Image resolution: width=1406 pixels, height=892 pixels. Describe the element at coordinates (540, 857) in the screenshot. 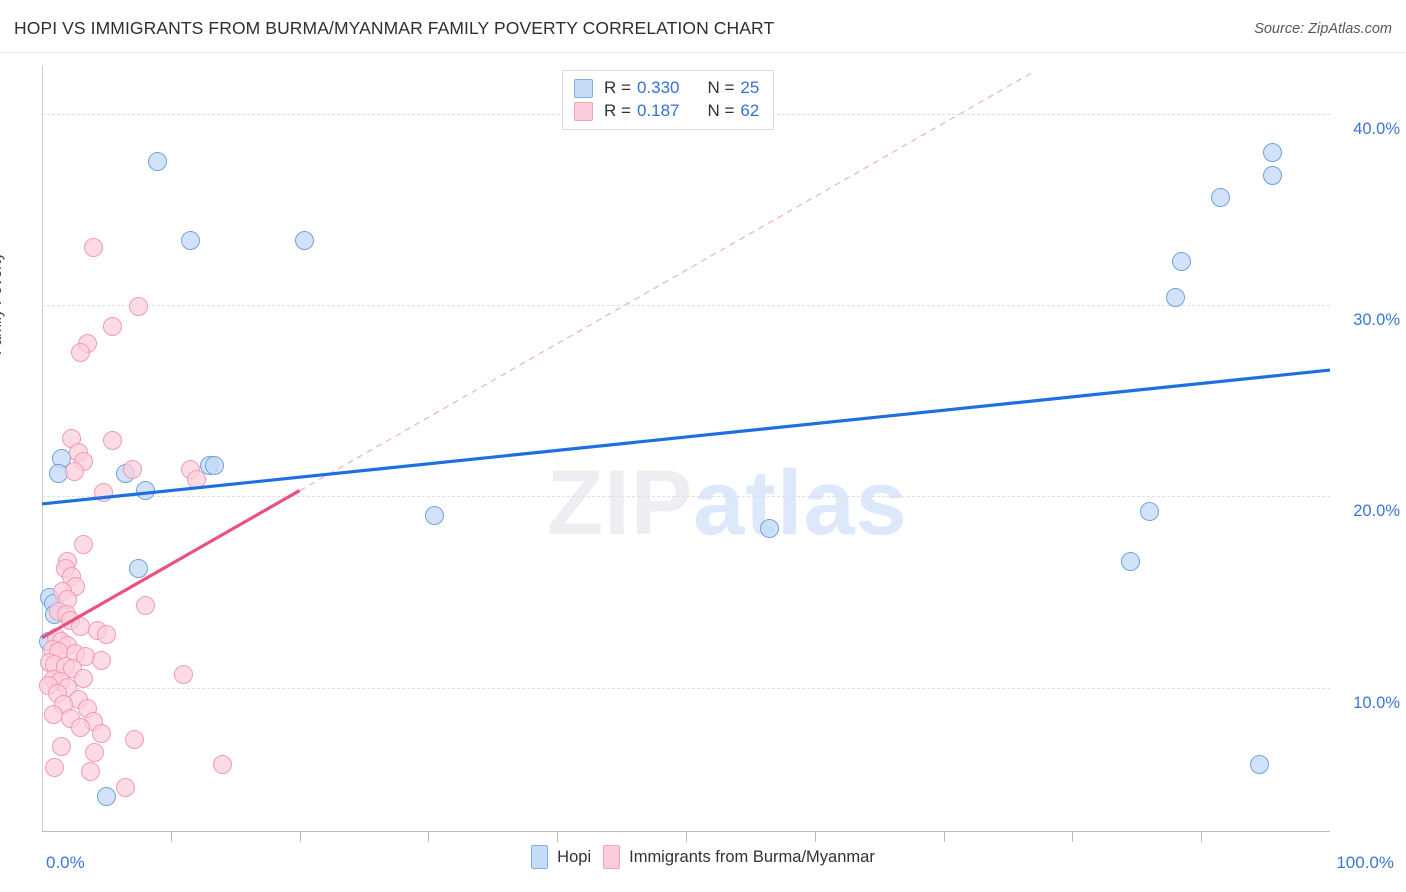

I see `legend-color-hopi` at that location.